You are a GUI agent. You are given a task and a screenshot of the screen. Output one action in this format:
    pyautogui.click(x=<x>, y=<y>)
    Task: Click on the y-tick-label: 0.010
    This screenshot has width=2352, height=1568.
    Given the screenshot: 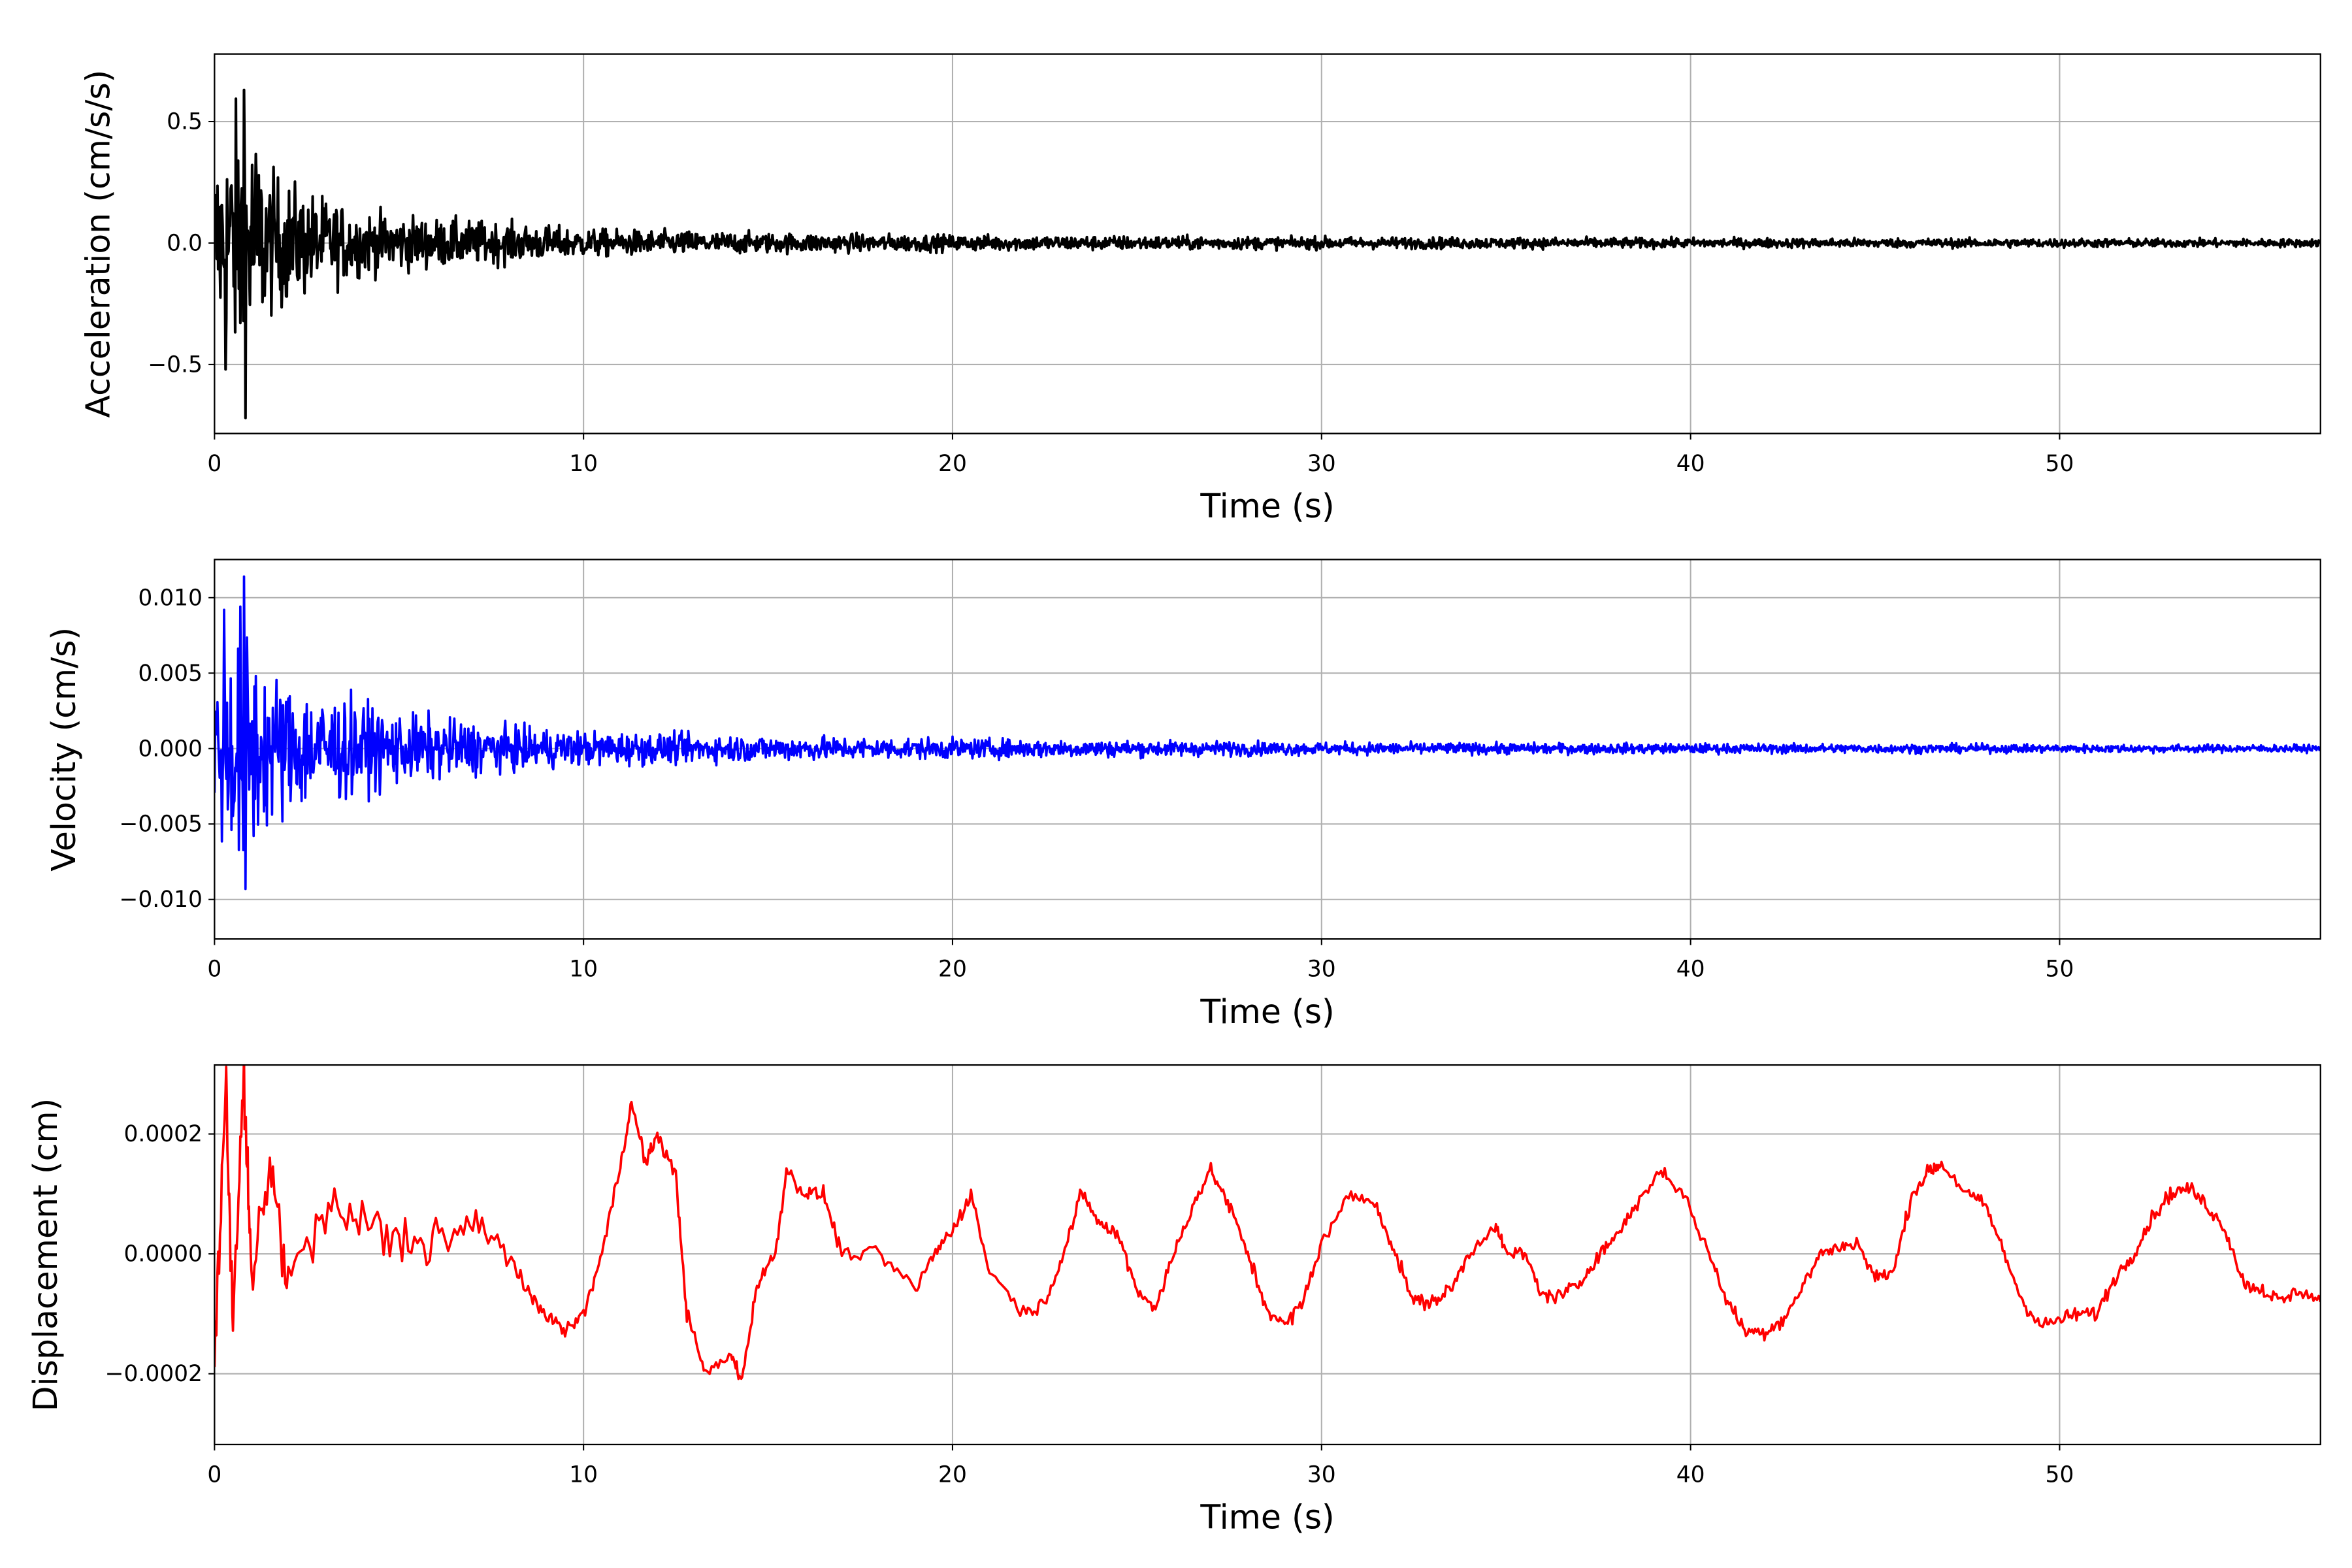 What is the action you would take?
    pyautogui.click(x=170, y=598)
    